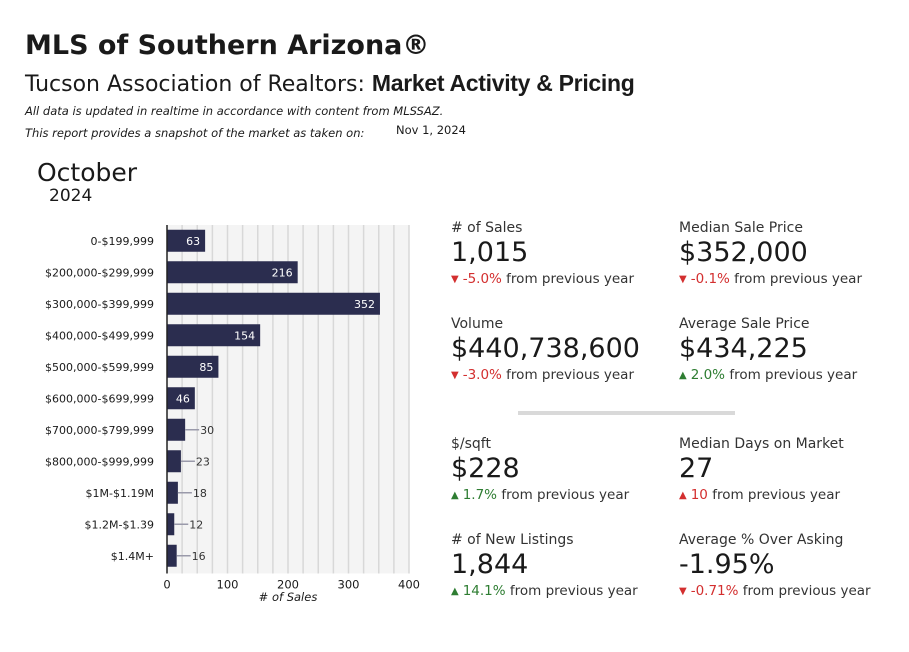 Image resolution: width=909 pixels, height=652 pixels. Describe the element at coordinates (540, 469) in the screenshot. I see `stat-price-per-sqft: $/sqft $228 ▲ 1.7% from previous year` at that location.